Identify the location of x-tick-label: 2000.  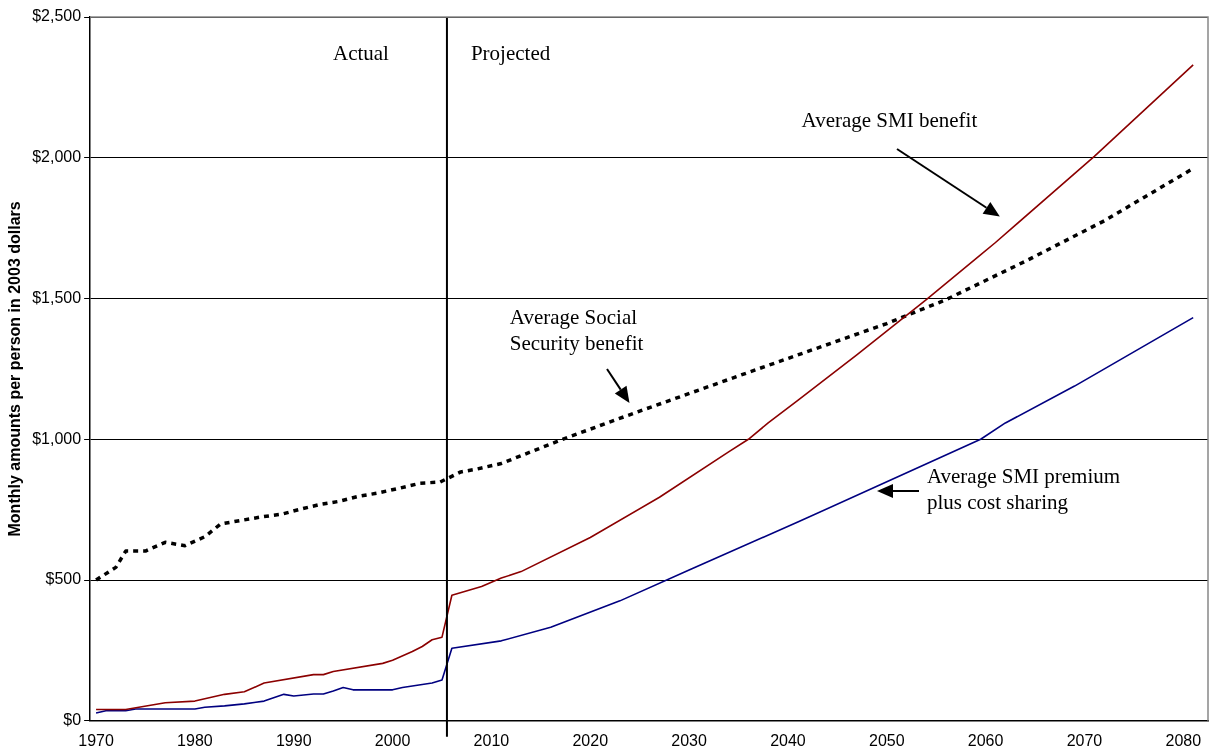
(392, 740).